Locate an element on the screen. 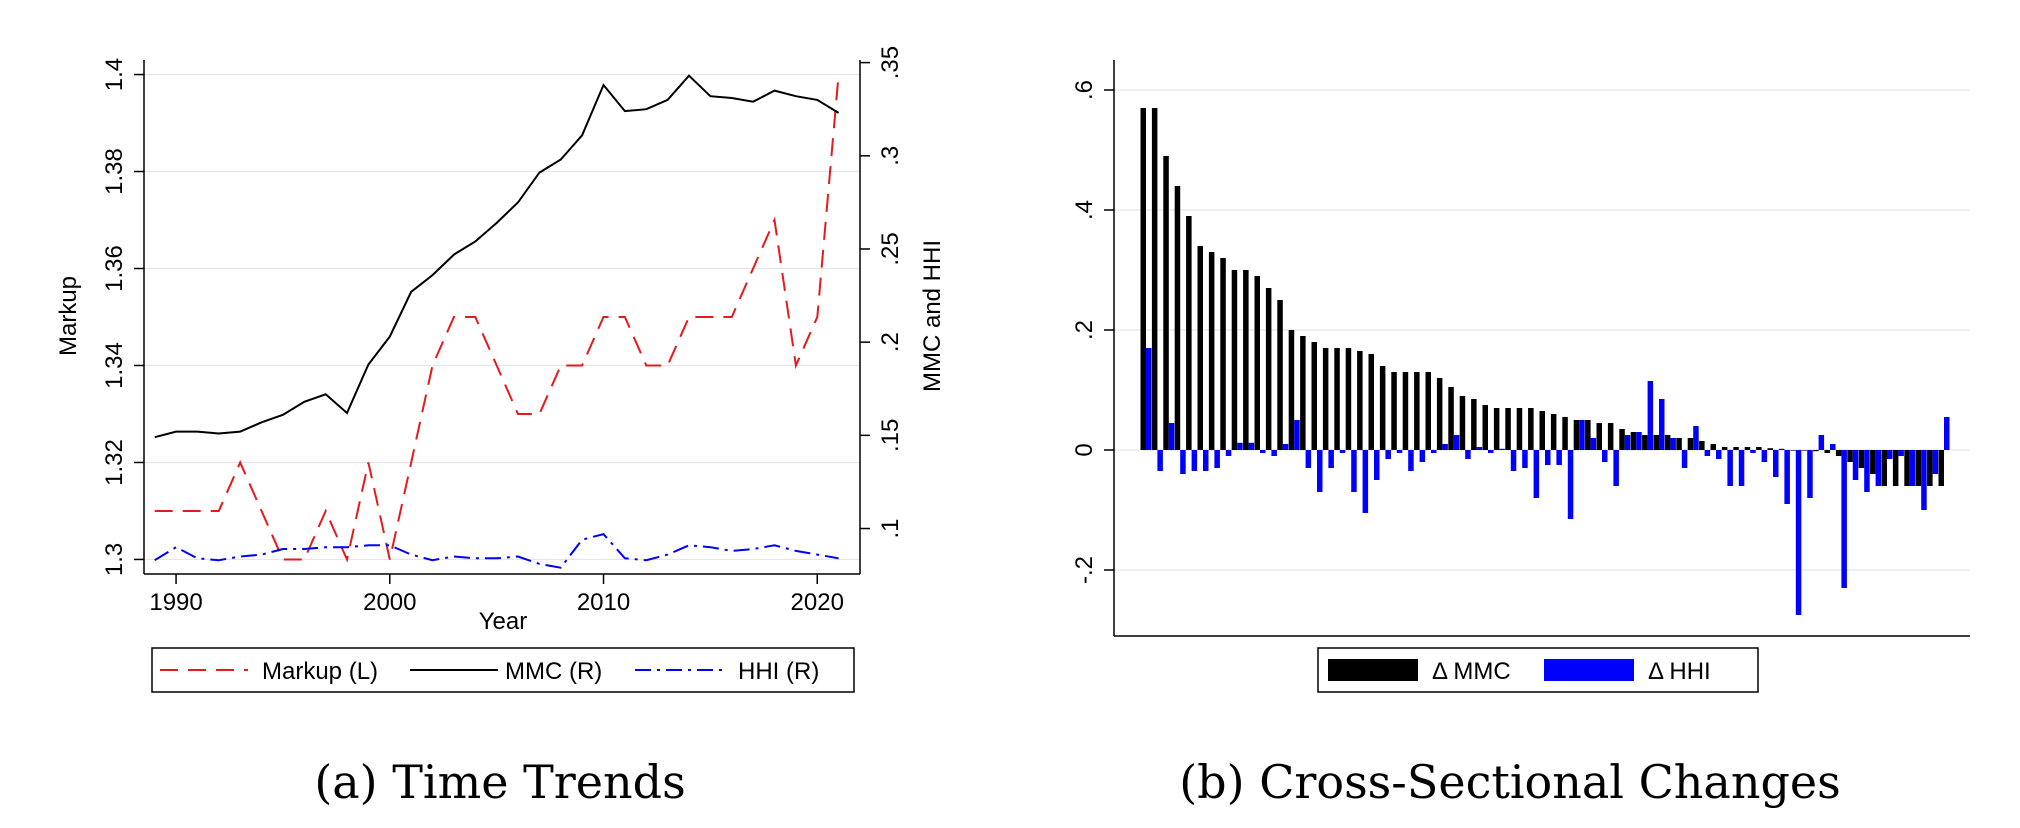 The image size is (2020, 828). panel-b-legend: Δ MMC Δ HHI is located at coordinates (1538, 670).